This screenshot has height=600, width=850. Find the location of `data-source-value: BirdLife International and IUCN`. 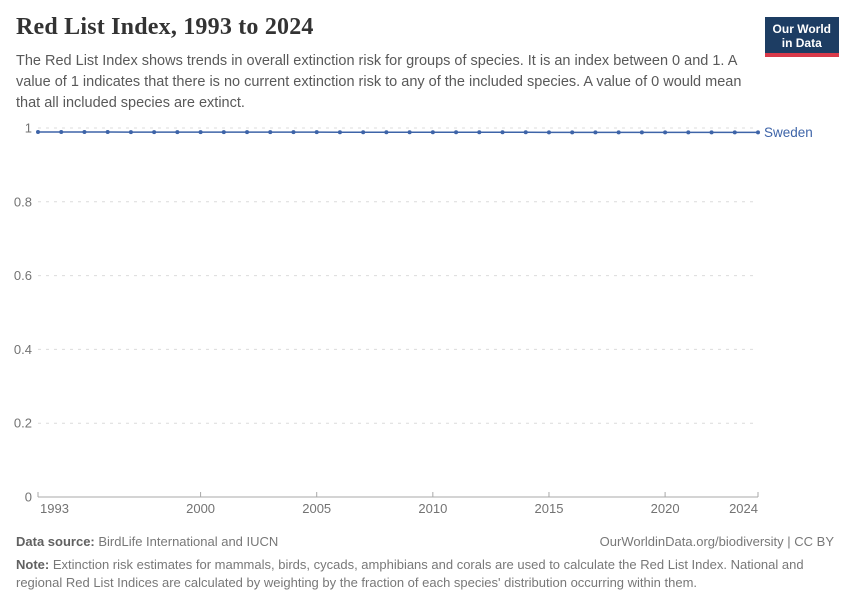

data-source-value: BirdLife International and IUCN is located at coordinates (186, 541).